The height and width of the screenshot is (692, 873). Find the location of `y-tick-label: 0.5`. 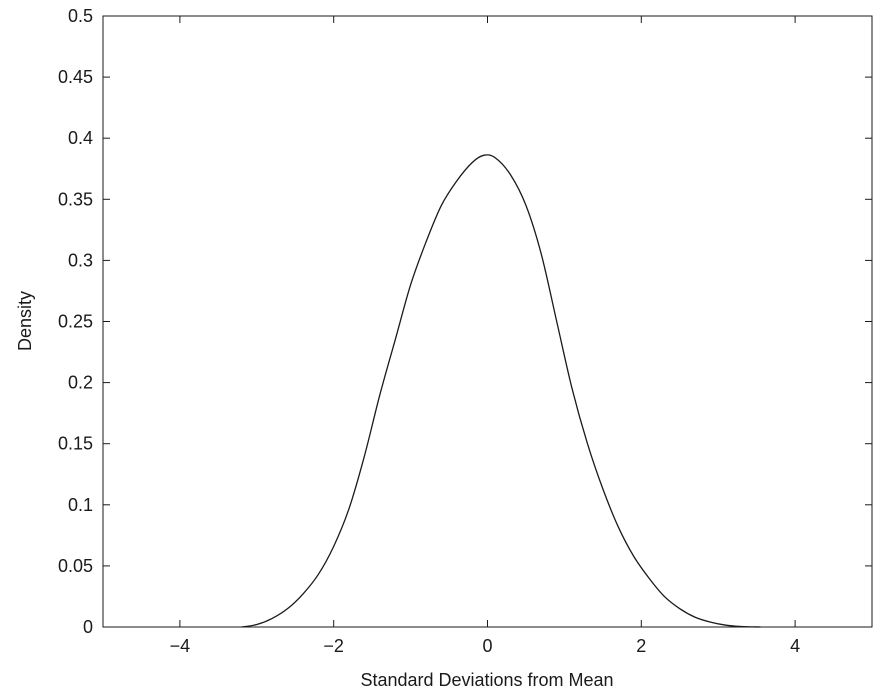

y-tick-label: 0.5 is located at coordinates (80, 16).